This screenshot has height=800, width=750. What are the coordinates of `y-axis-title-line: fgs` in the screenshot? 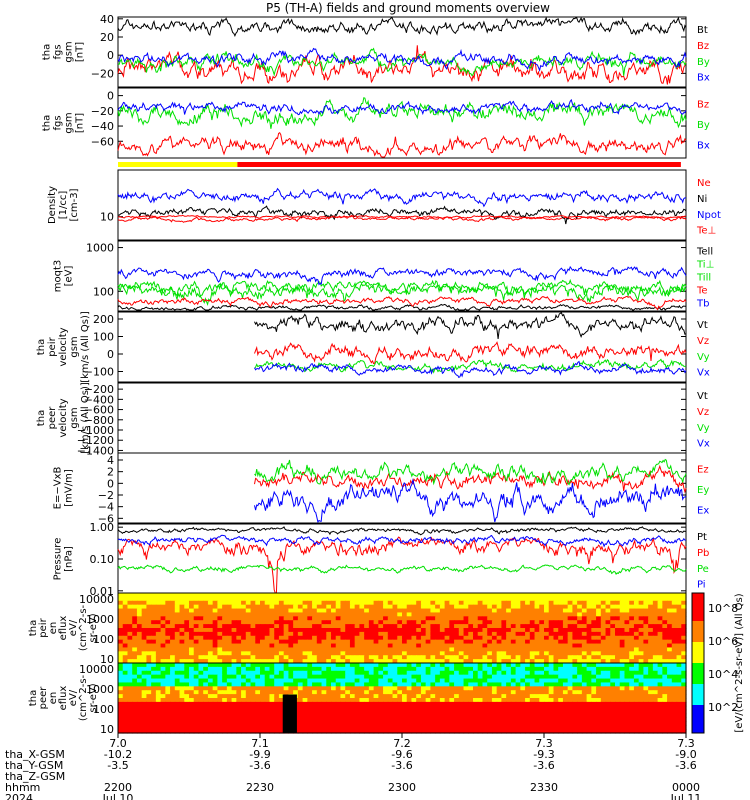 It's located at (58, 51).